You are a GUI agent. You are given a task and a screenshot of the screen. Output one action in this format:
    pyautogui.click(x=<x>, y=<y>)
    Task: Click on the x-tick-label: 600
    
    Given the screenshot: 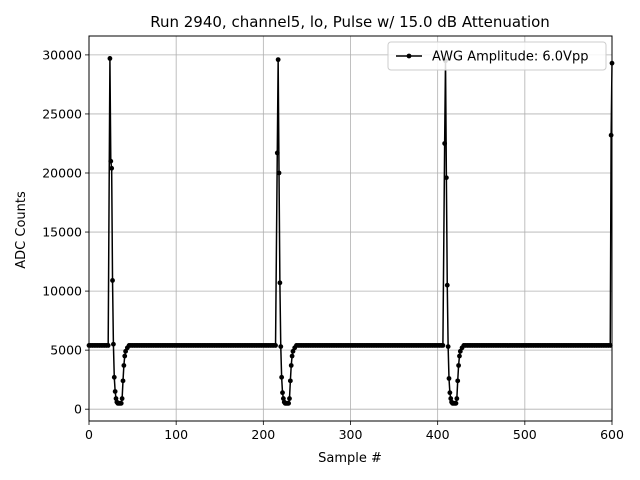 What is the action you would take?
    pyautogui.click(x=612, y=434)
    